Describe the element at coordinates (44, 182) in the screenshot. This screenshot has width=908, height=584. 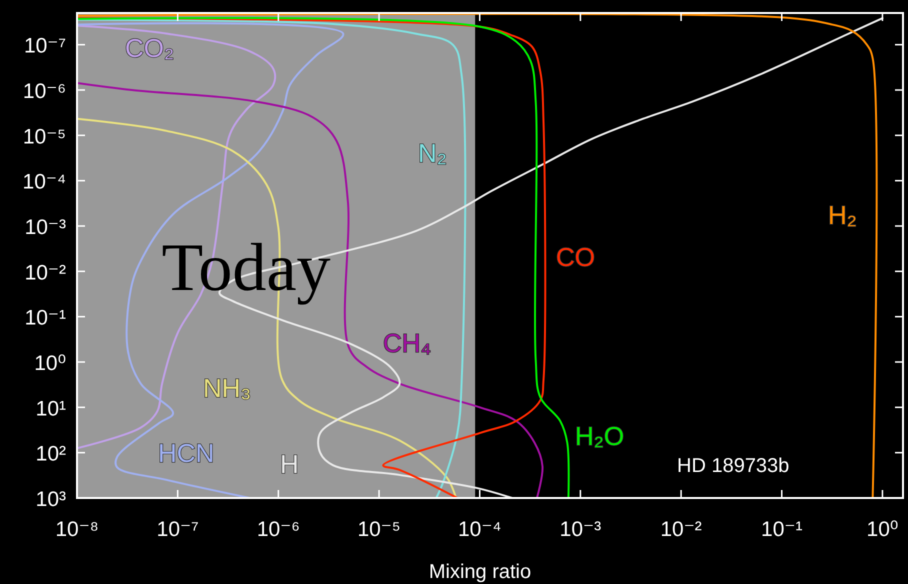
I see `y-tick-label: 10⁻⁴` at that location.